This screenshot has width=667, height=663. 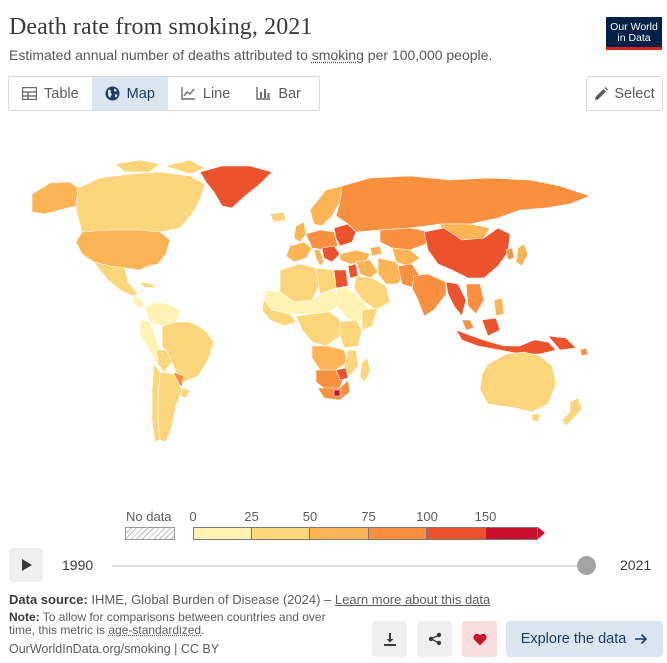 What do you see at coordinates (434, 639) in the screenshot?
I see `share-button` at bounding box center [434, 639].